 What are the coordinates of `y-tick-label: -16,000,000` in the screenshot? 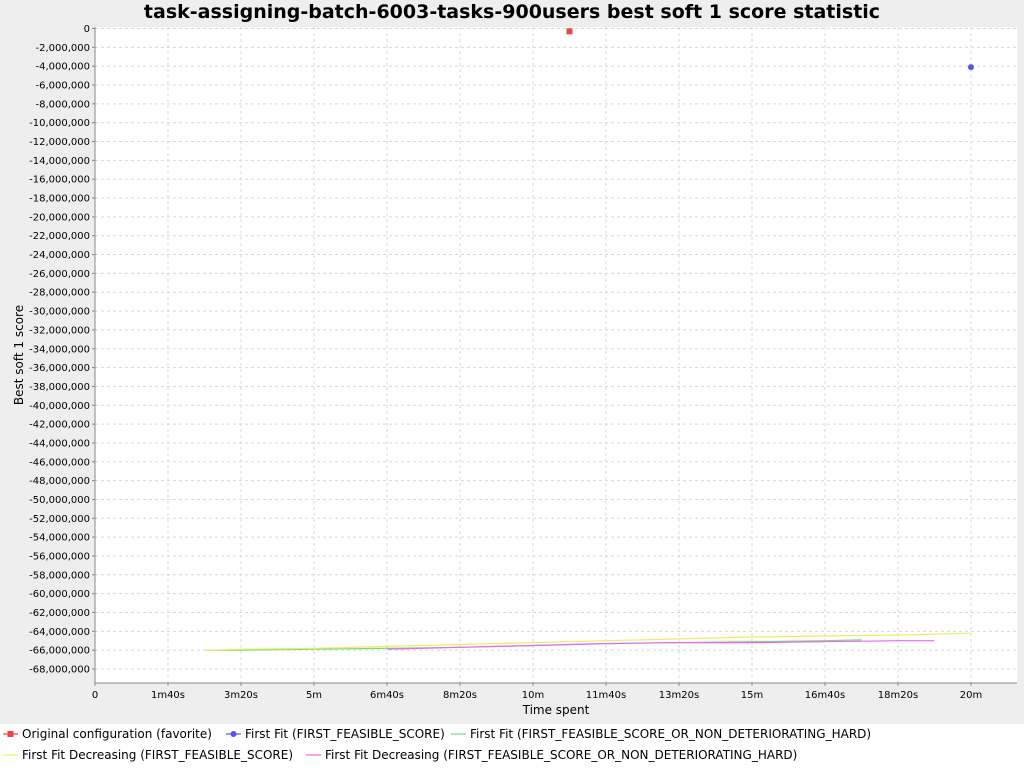 It's located at (59, 180).